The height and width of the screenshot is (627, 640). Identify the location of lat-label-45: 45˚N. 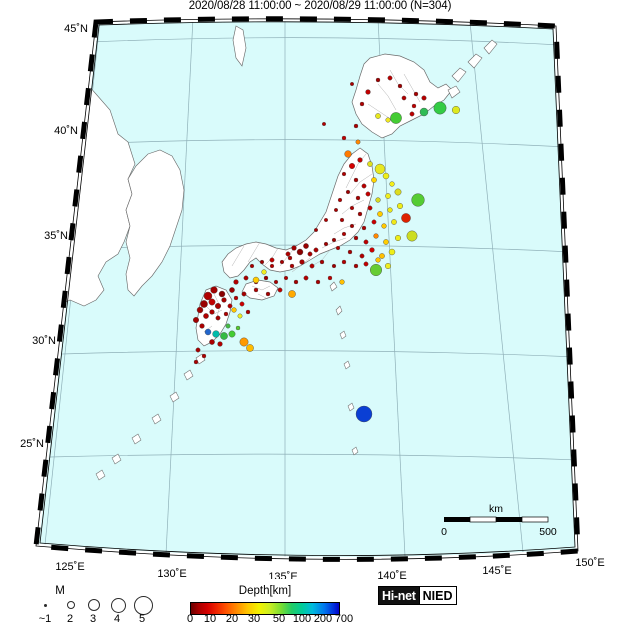
(76, 29).